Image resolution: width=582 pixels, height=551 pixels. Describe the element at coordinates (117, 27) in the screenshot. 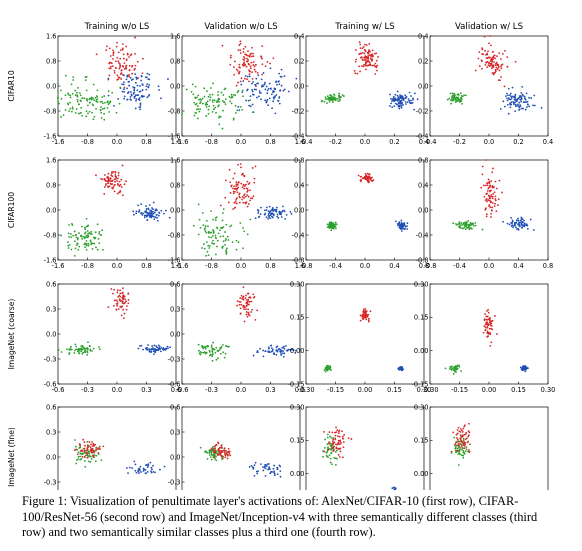

I see `column-title: Training w/o LS` at that location.